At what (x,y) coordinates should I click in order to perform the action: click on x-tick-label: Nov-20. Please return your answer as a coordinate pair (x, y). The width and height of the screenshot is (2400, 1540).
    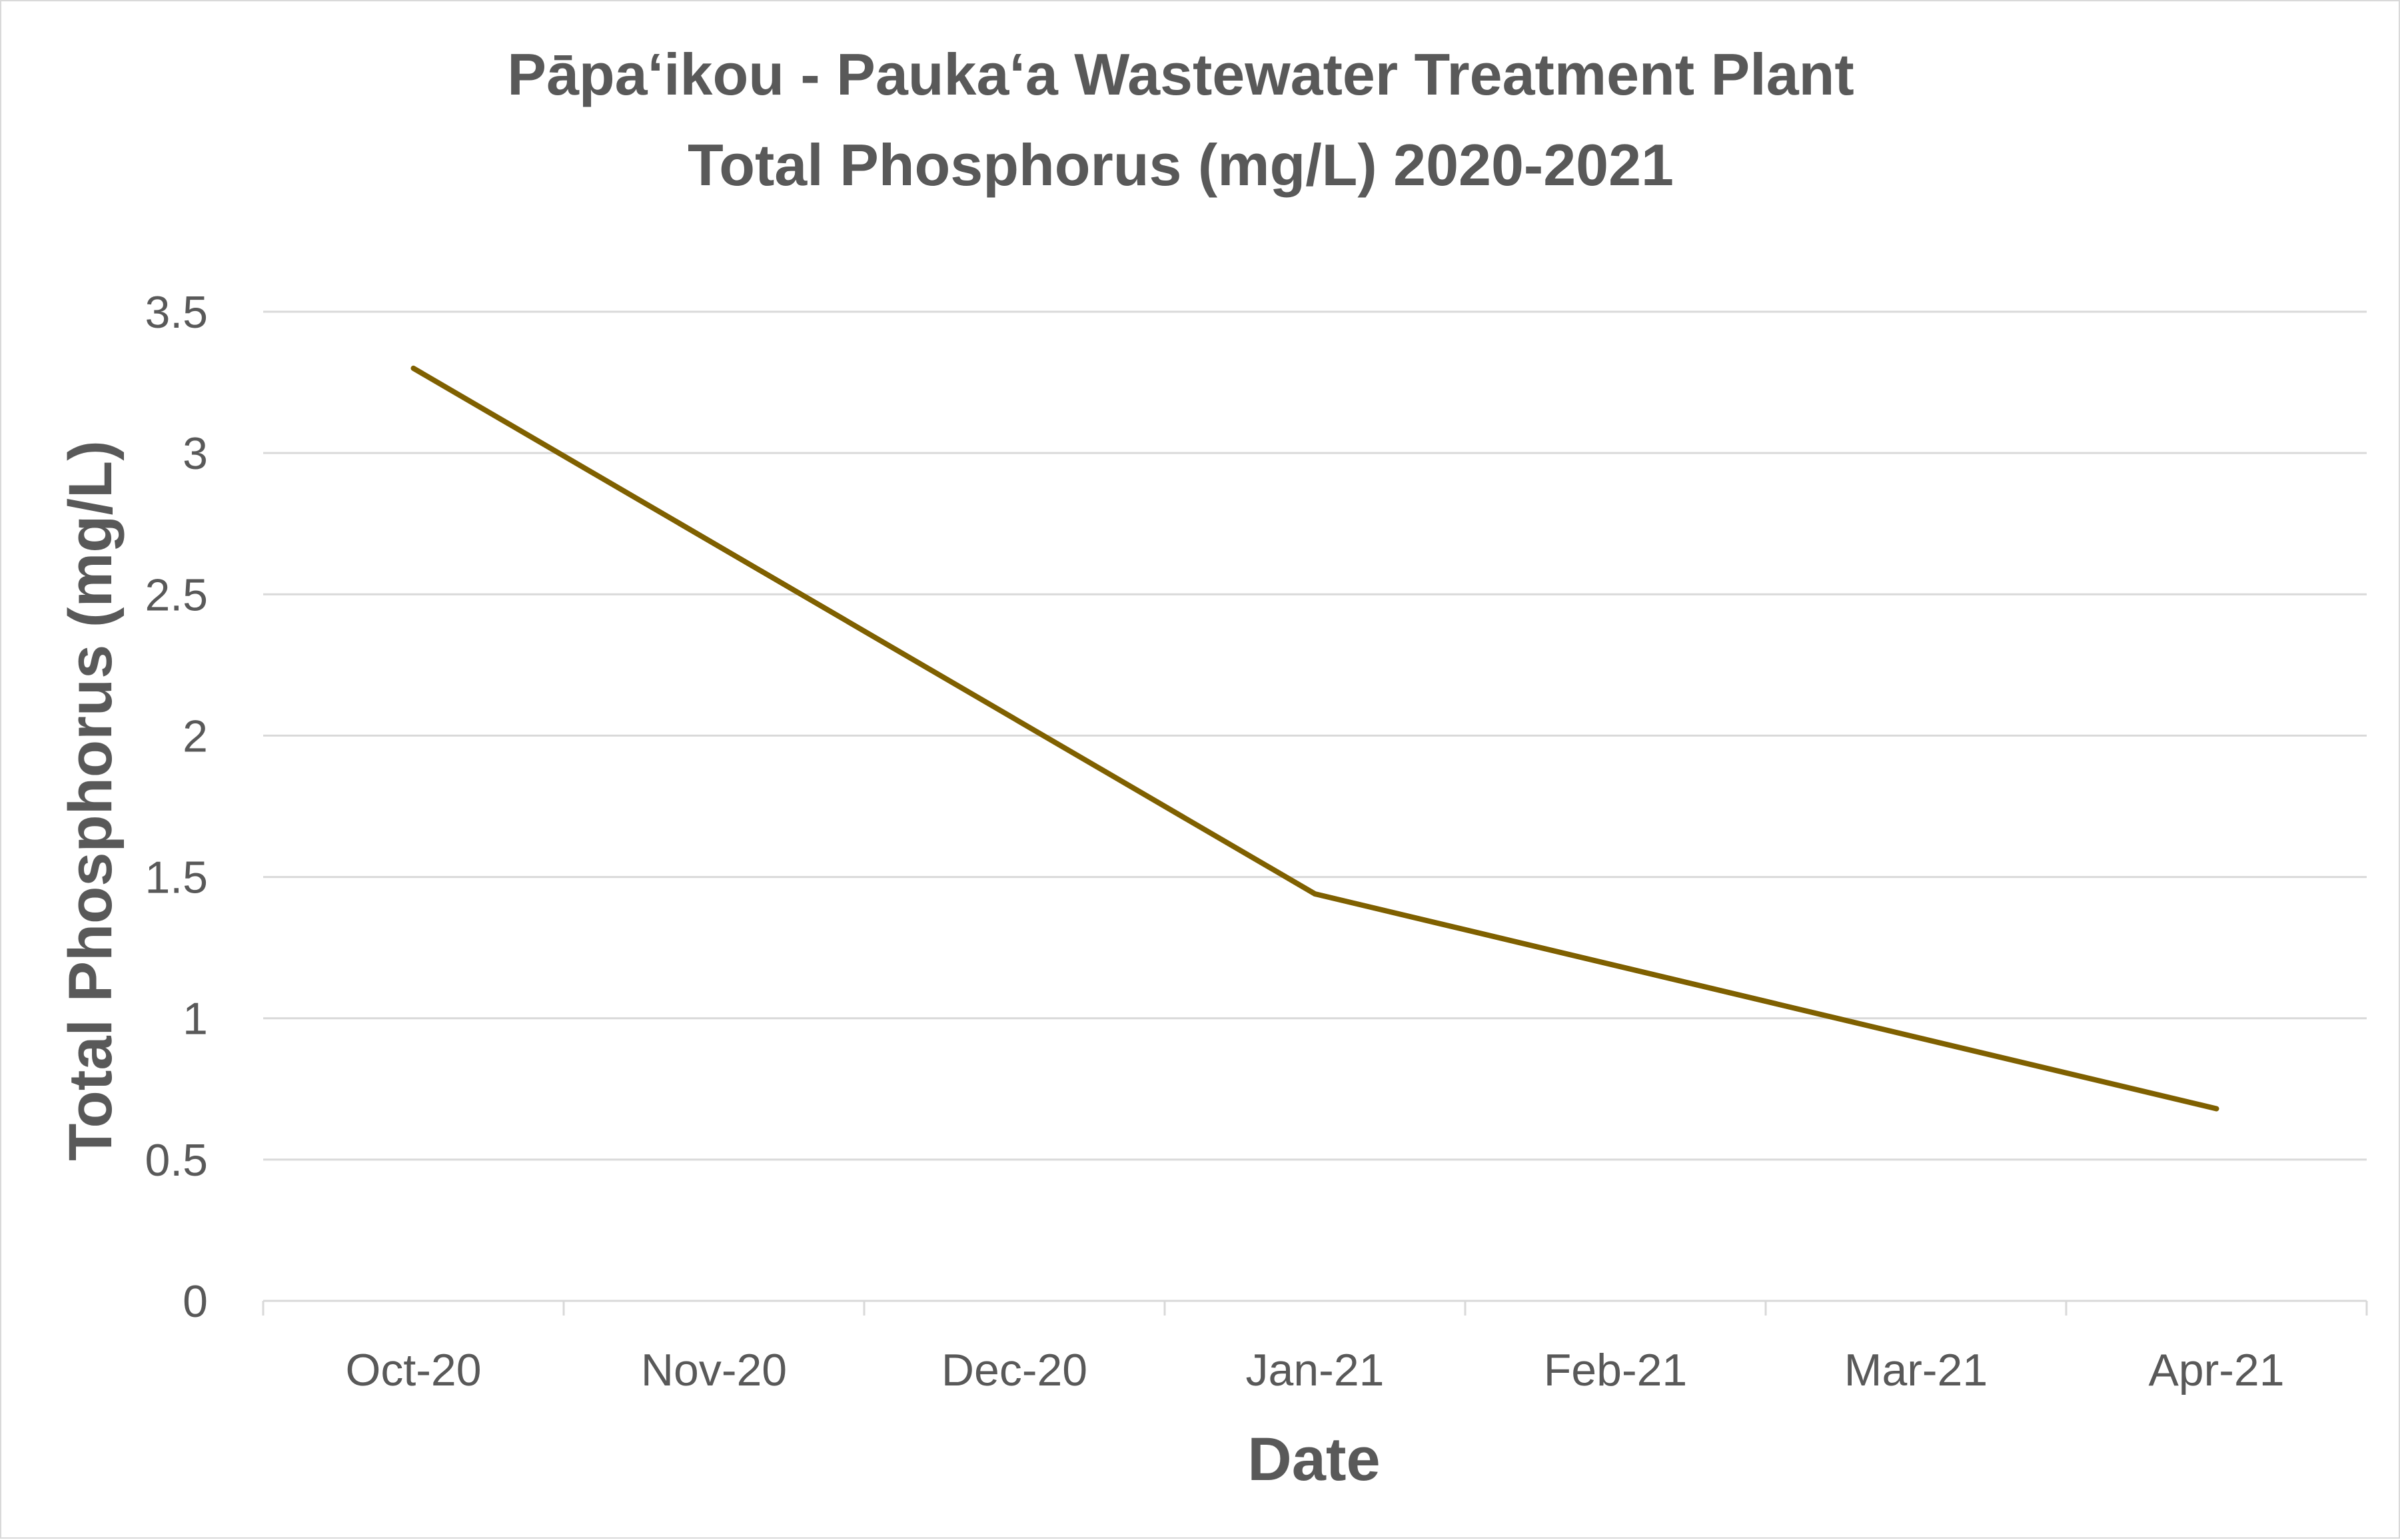
    Looking at the image, I should click on (714, 1370).